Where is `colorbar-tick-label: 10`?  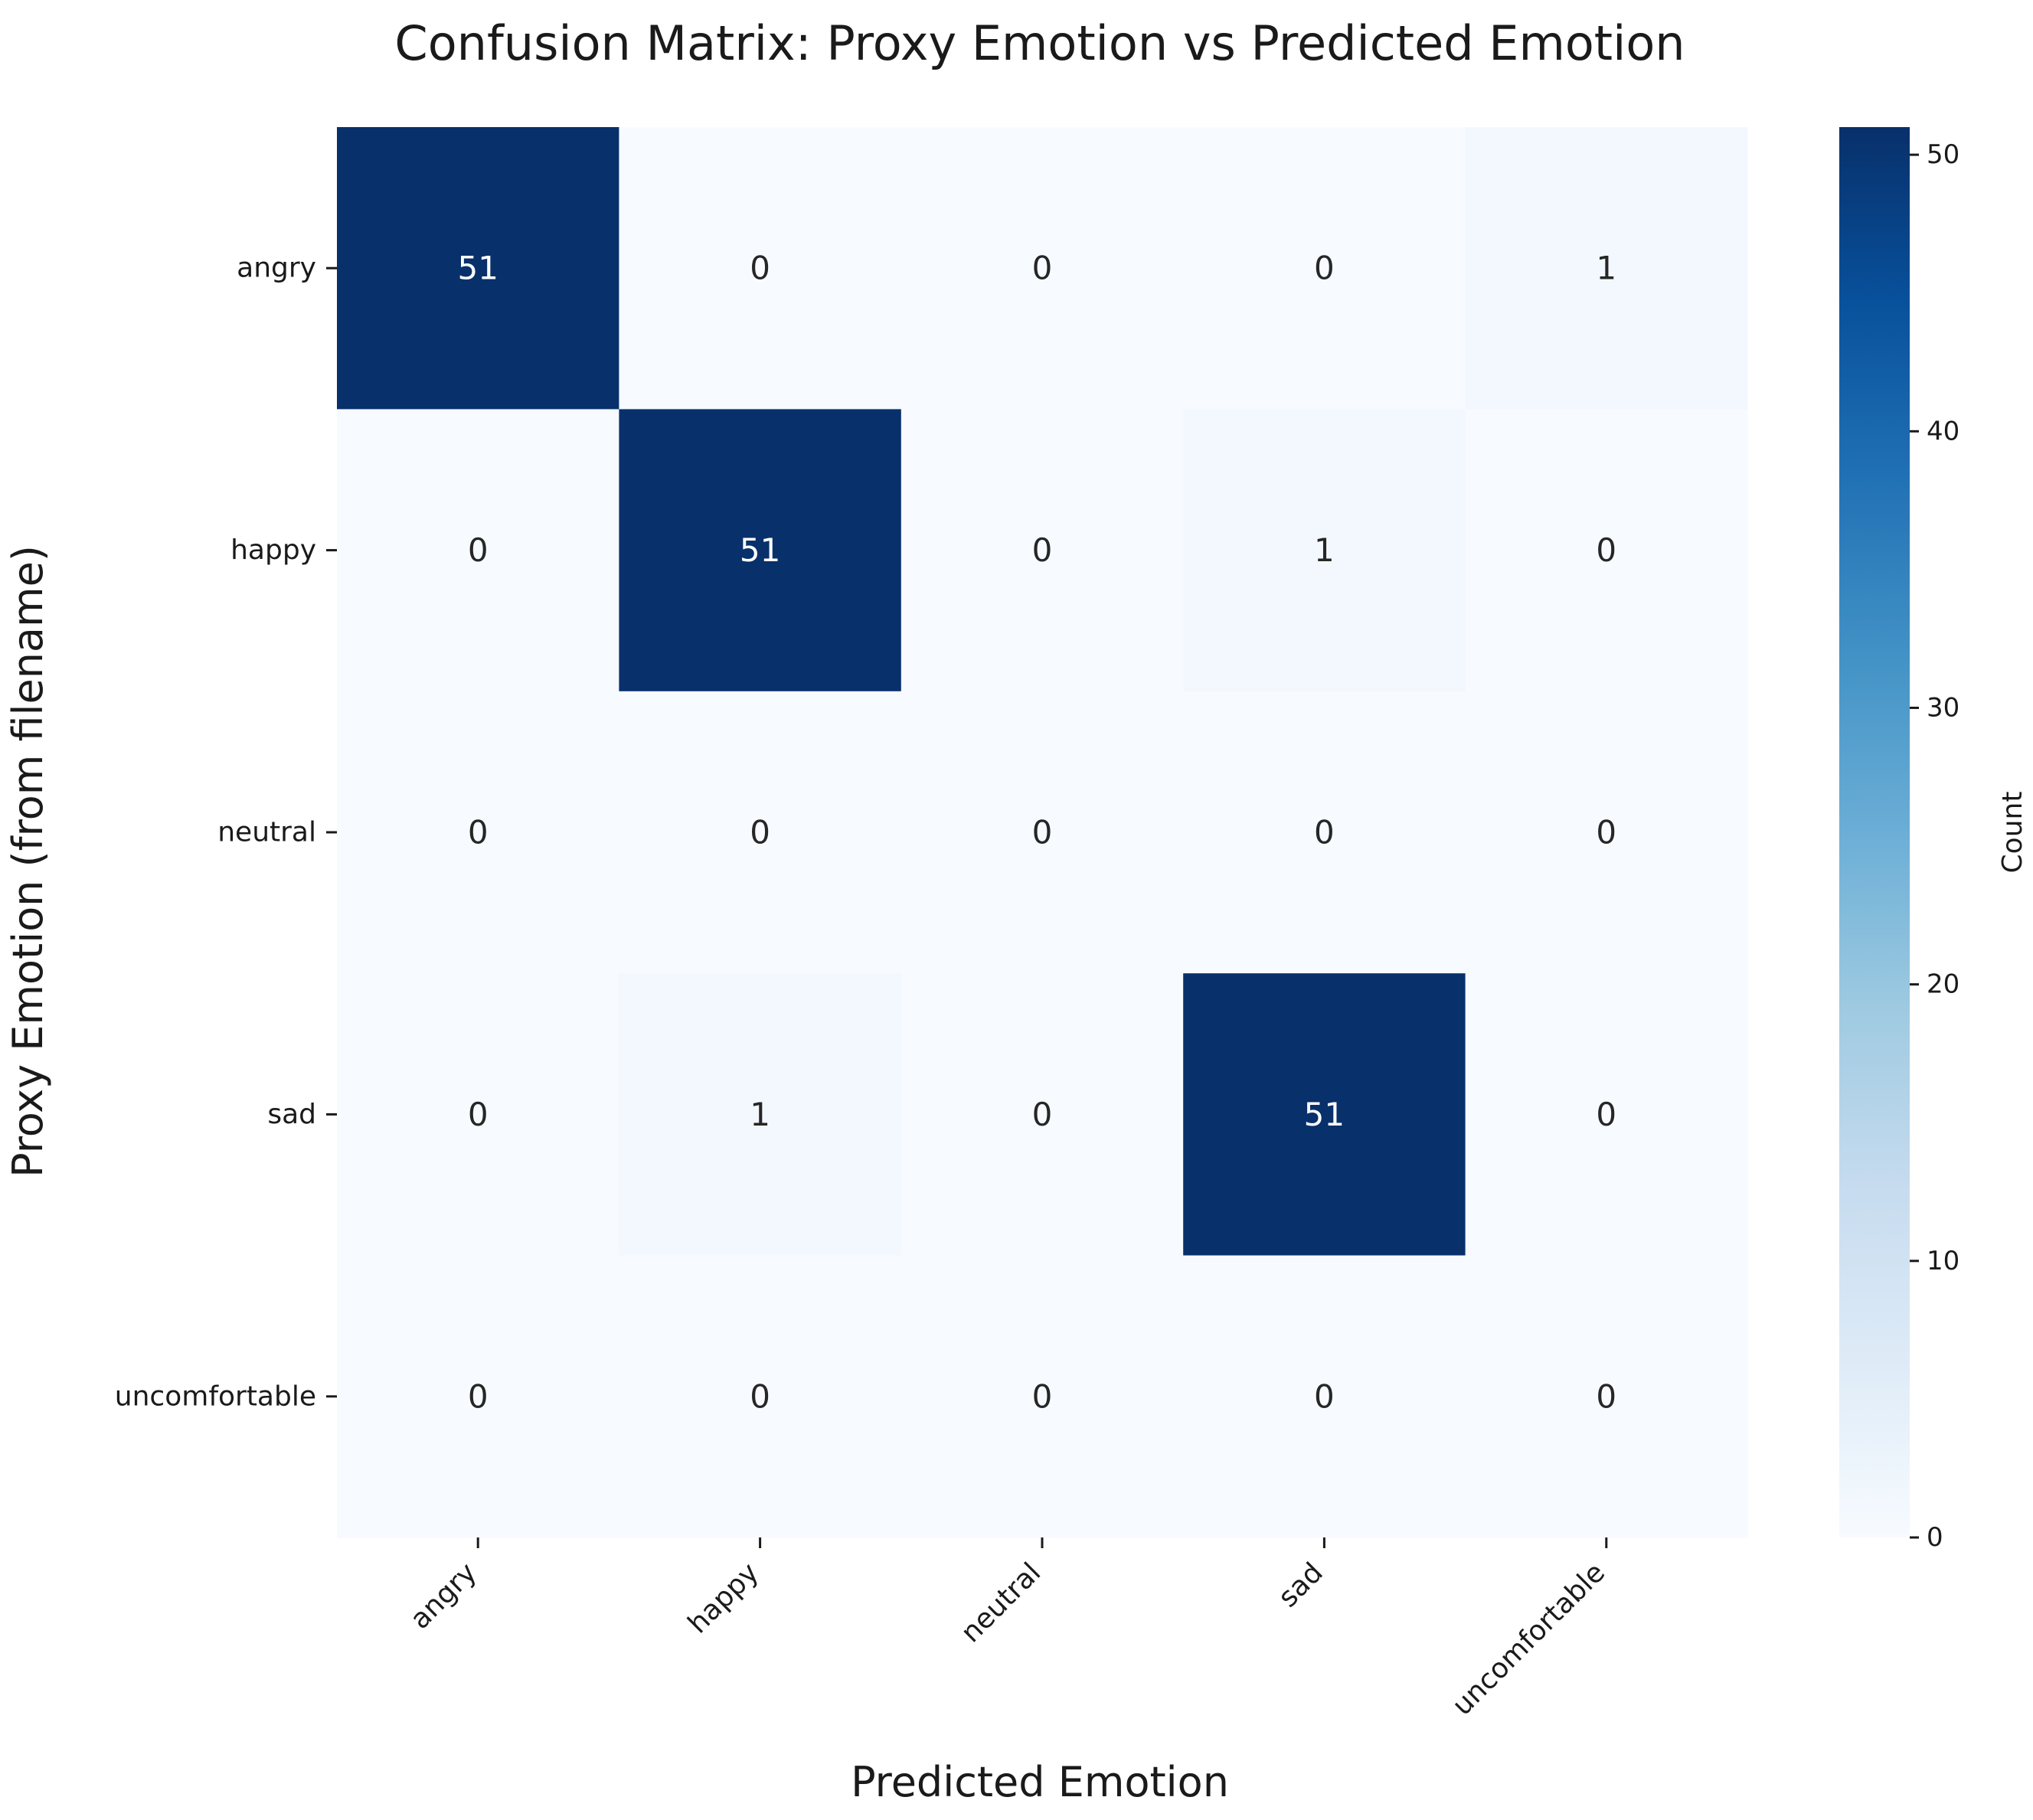 colorbar-tick-label: 10 is located at coordinates (1943, 1261).